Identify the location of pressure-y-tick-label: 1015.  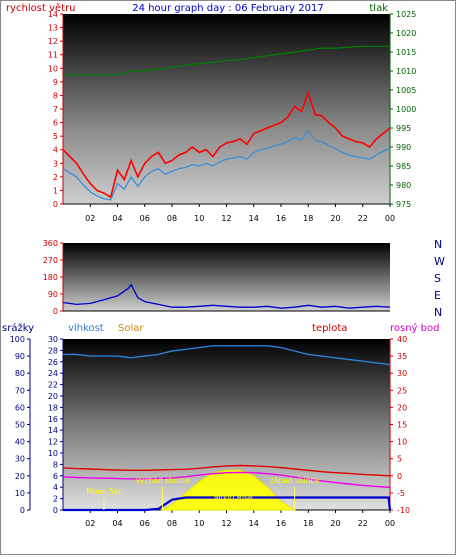
(406, 52).